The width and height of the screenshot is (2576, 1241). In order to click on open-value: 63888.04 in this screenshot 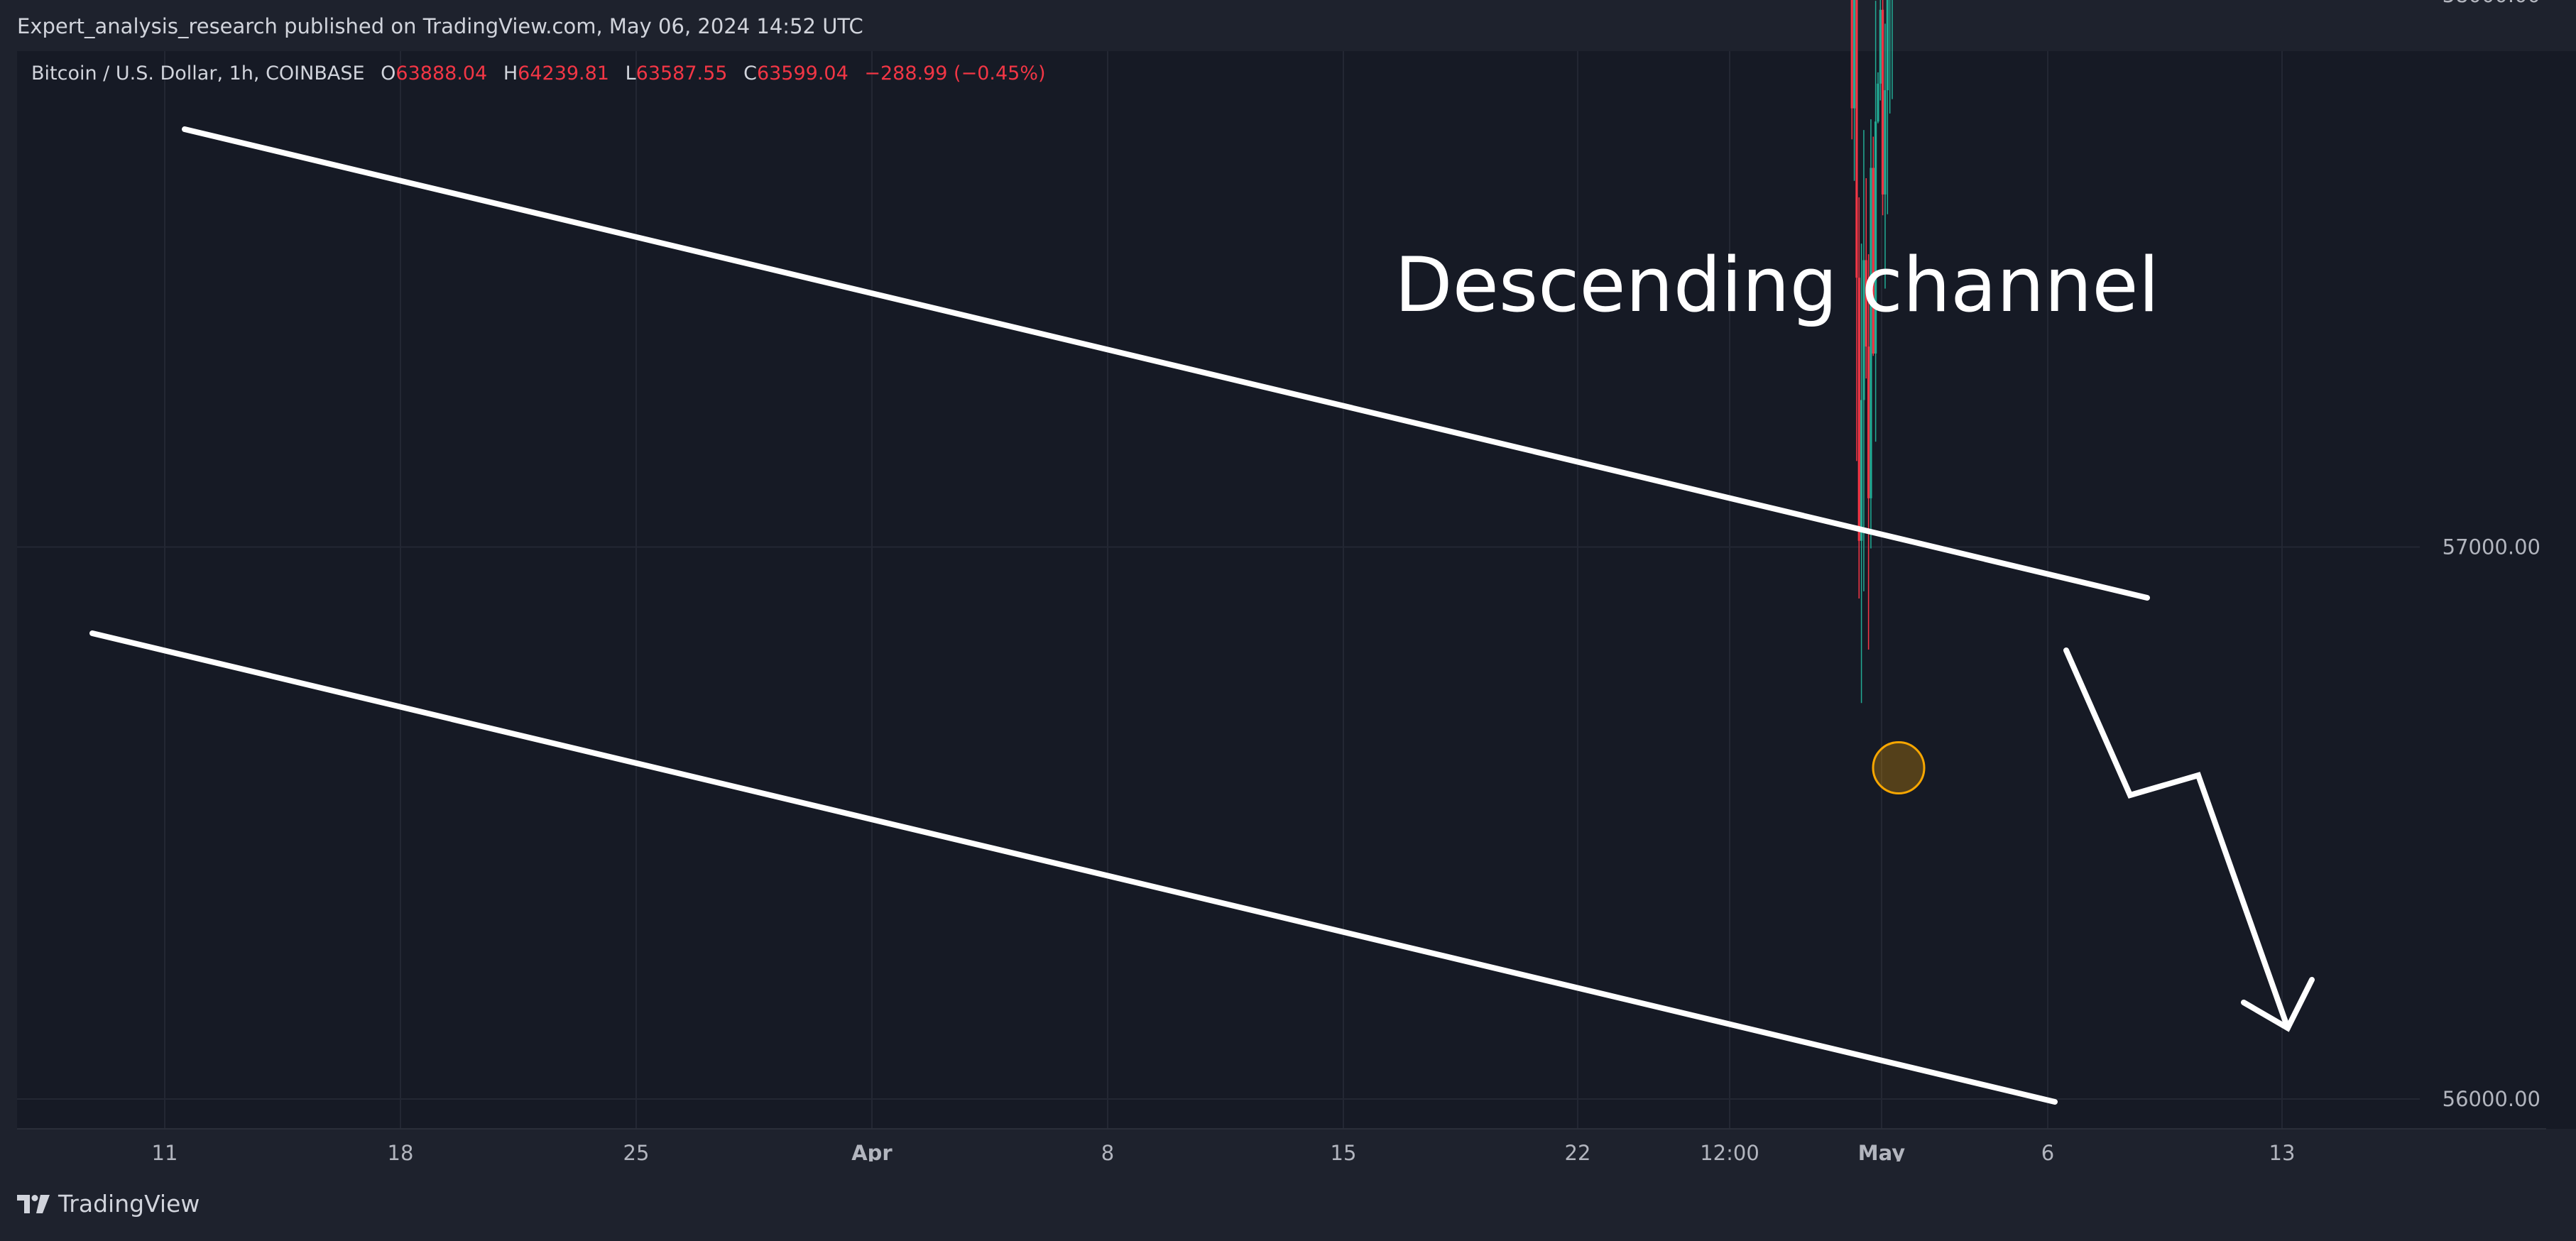, I will do `click(441, 73)`.